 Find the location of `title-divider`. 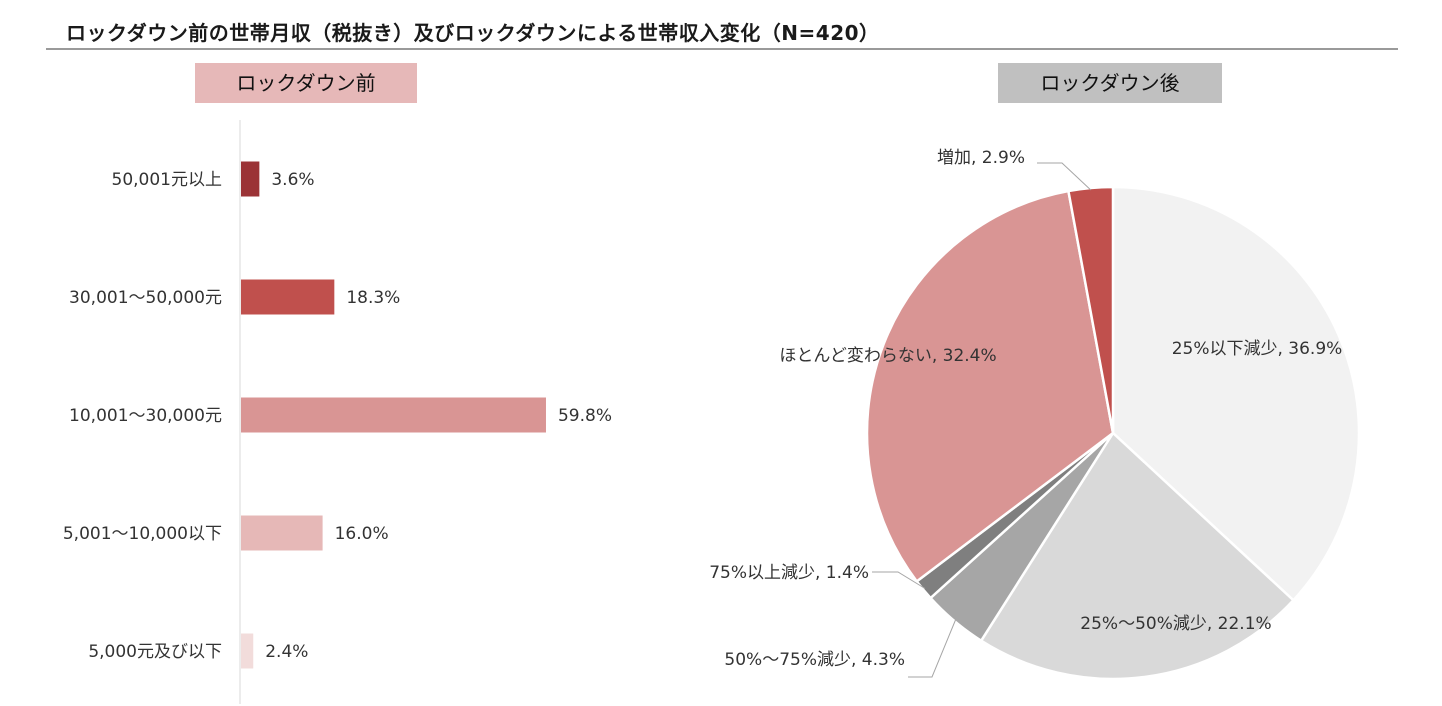

title-divider is located at coordinates (722, 49).